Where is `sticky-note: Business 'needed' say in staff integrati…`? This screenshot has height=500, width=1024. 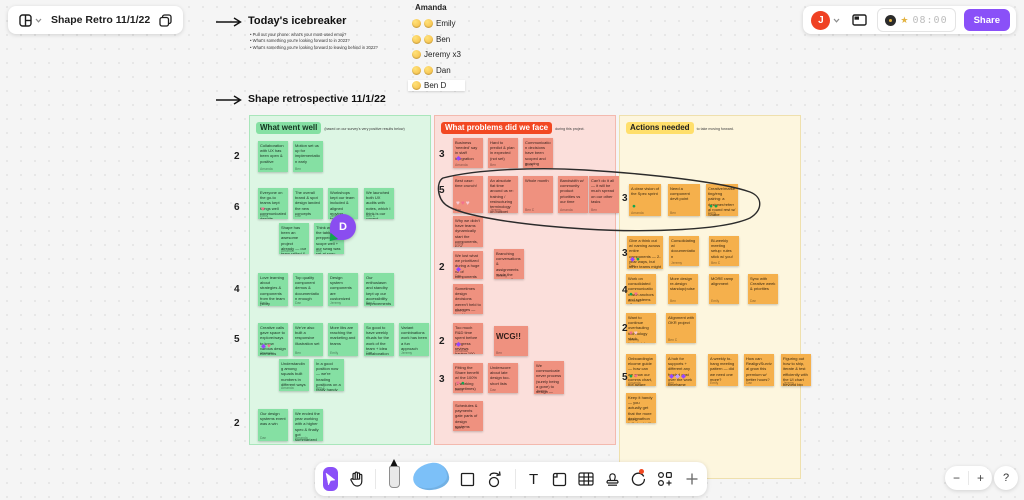
sticky-note: Business 'needed' say in staff integrati… is located at coordinates (468, 153).